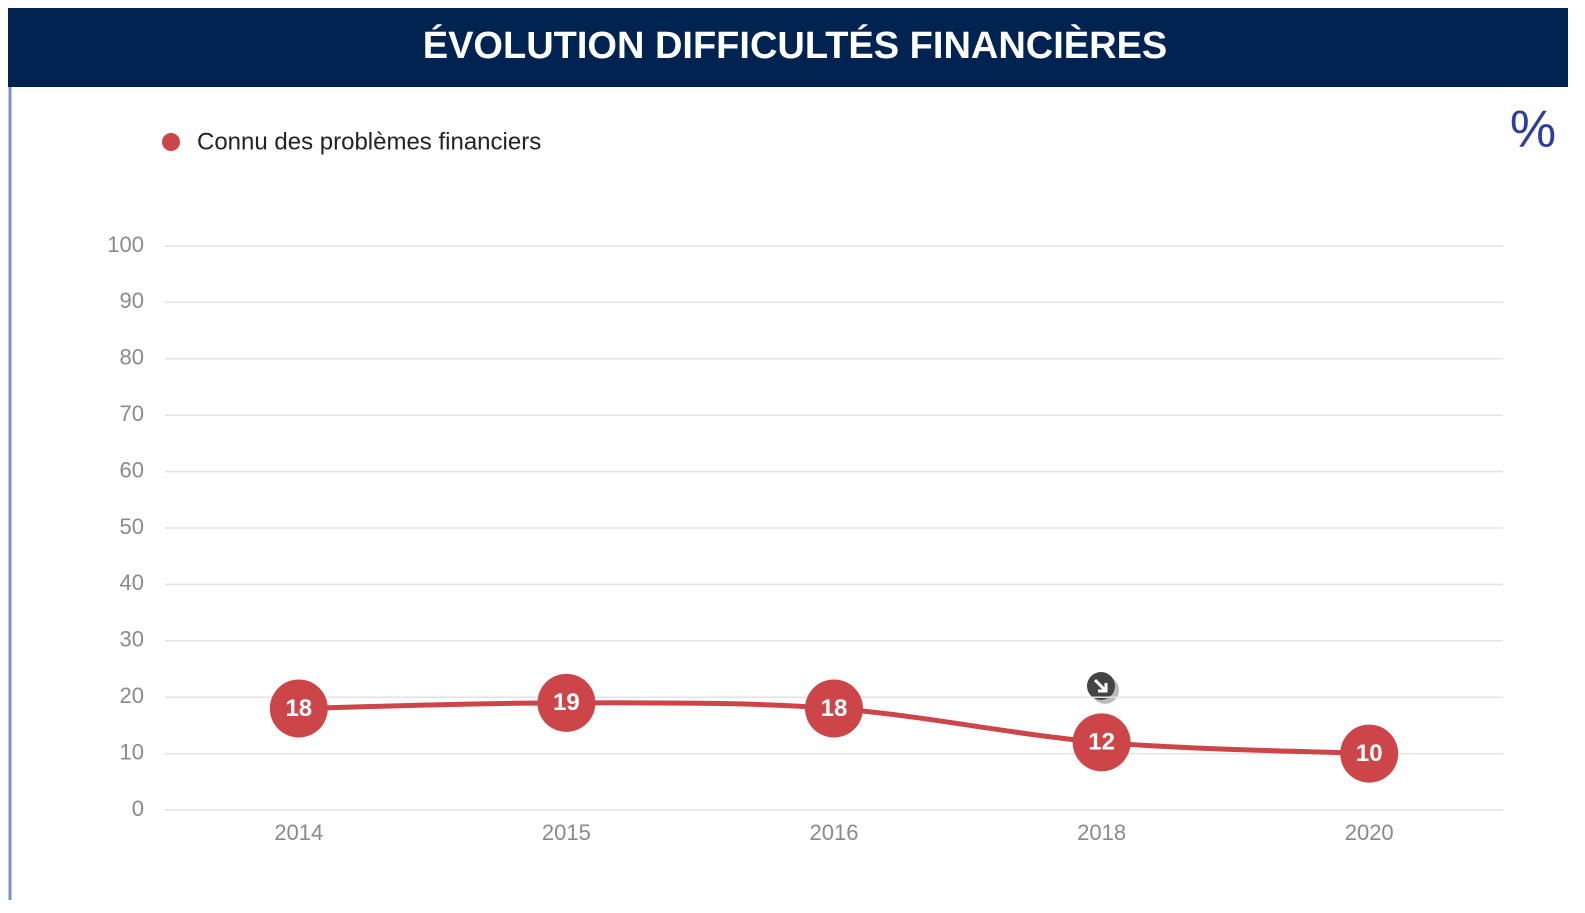  What do you see at coordinates (138, 808) in the screenshot?
I see `y-tick-label: 0` at bounding box center [138, 808].